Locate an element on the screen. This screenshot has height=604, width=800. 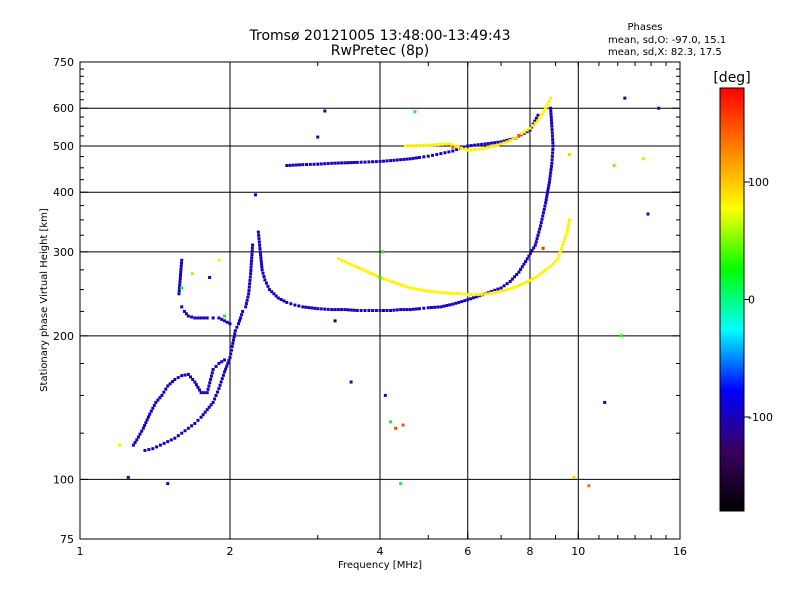
phase-box-line-o: mean, sd,O: -97.0, 15.1 is located at coordinates (667, 40).